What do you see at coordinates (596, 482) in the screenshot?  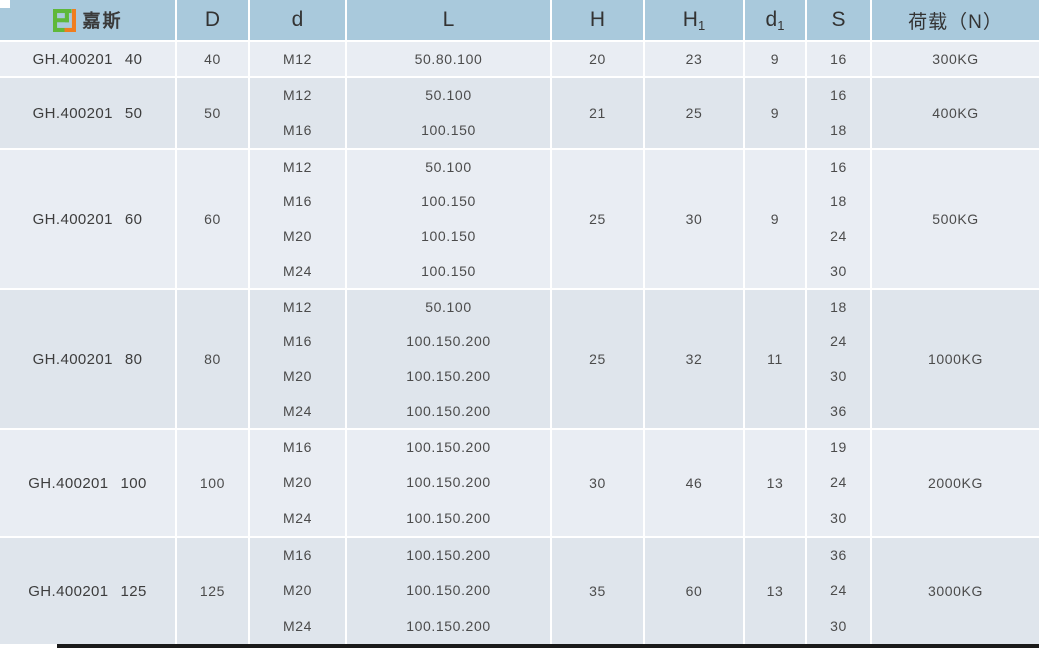 I see `H-value: 30` at bounding box center [596, 482].